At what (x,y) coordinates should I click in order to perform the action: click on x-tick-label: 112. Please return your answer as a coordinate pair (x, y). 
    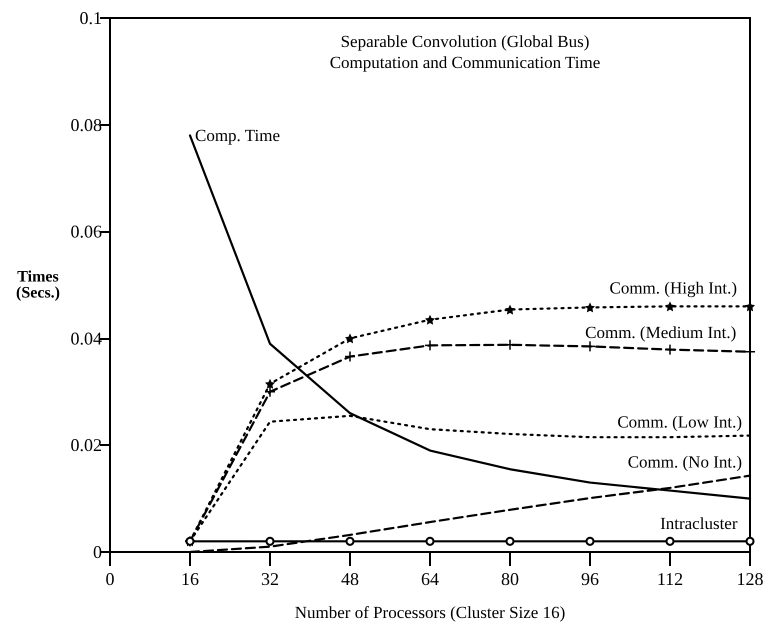
    Looking at the image, I should click on (670, 579).